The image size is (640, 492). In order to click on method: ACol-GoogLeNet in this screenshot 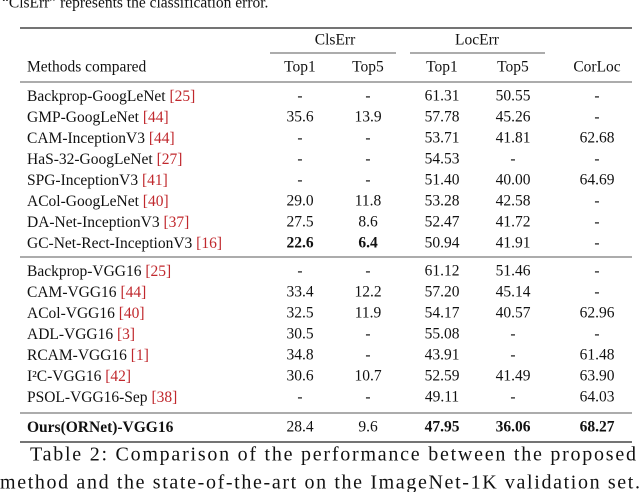, I will do `click(83, 201)`.